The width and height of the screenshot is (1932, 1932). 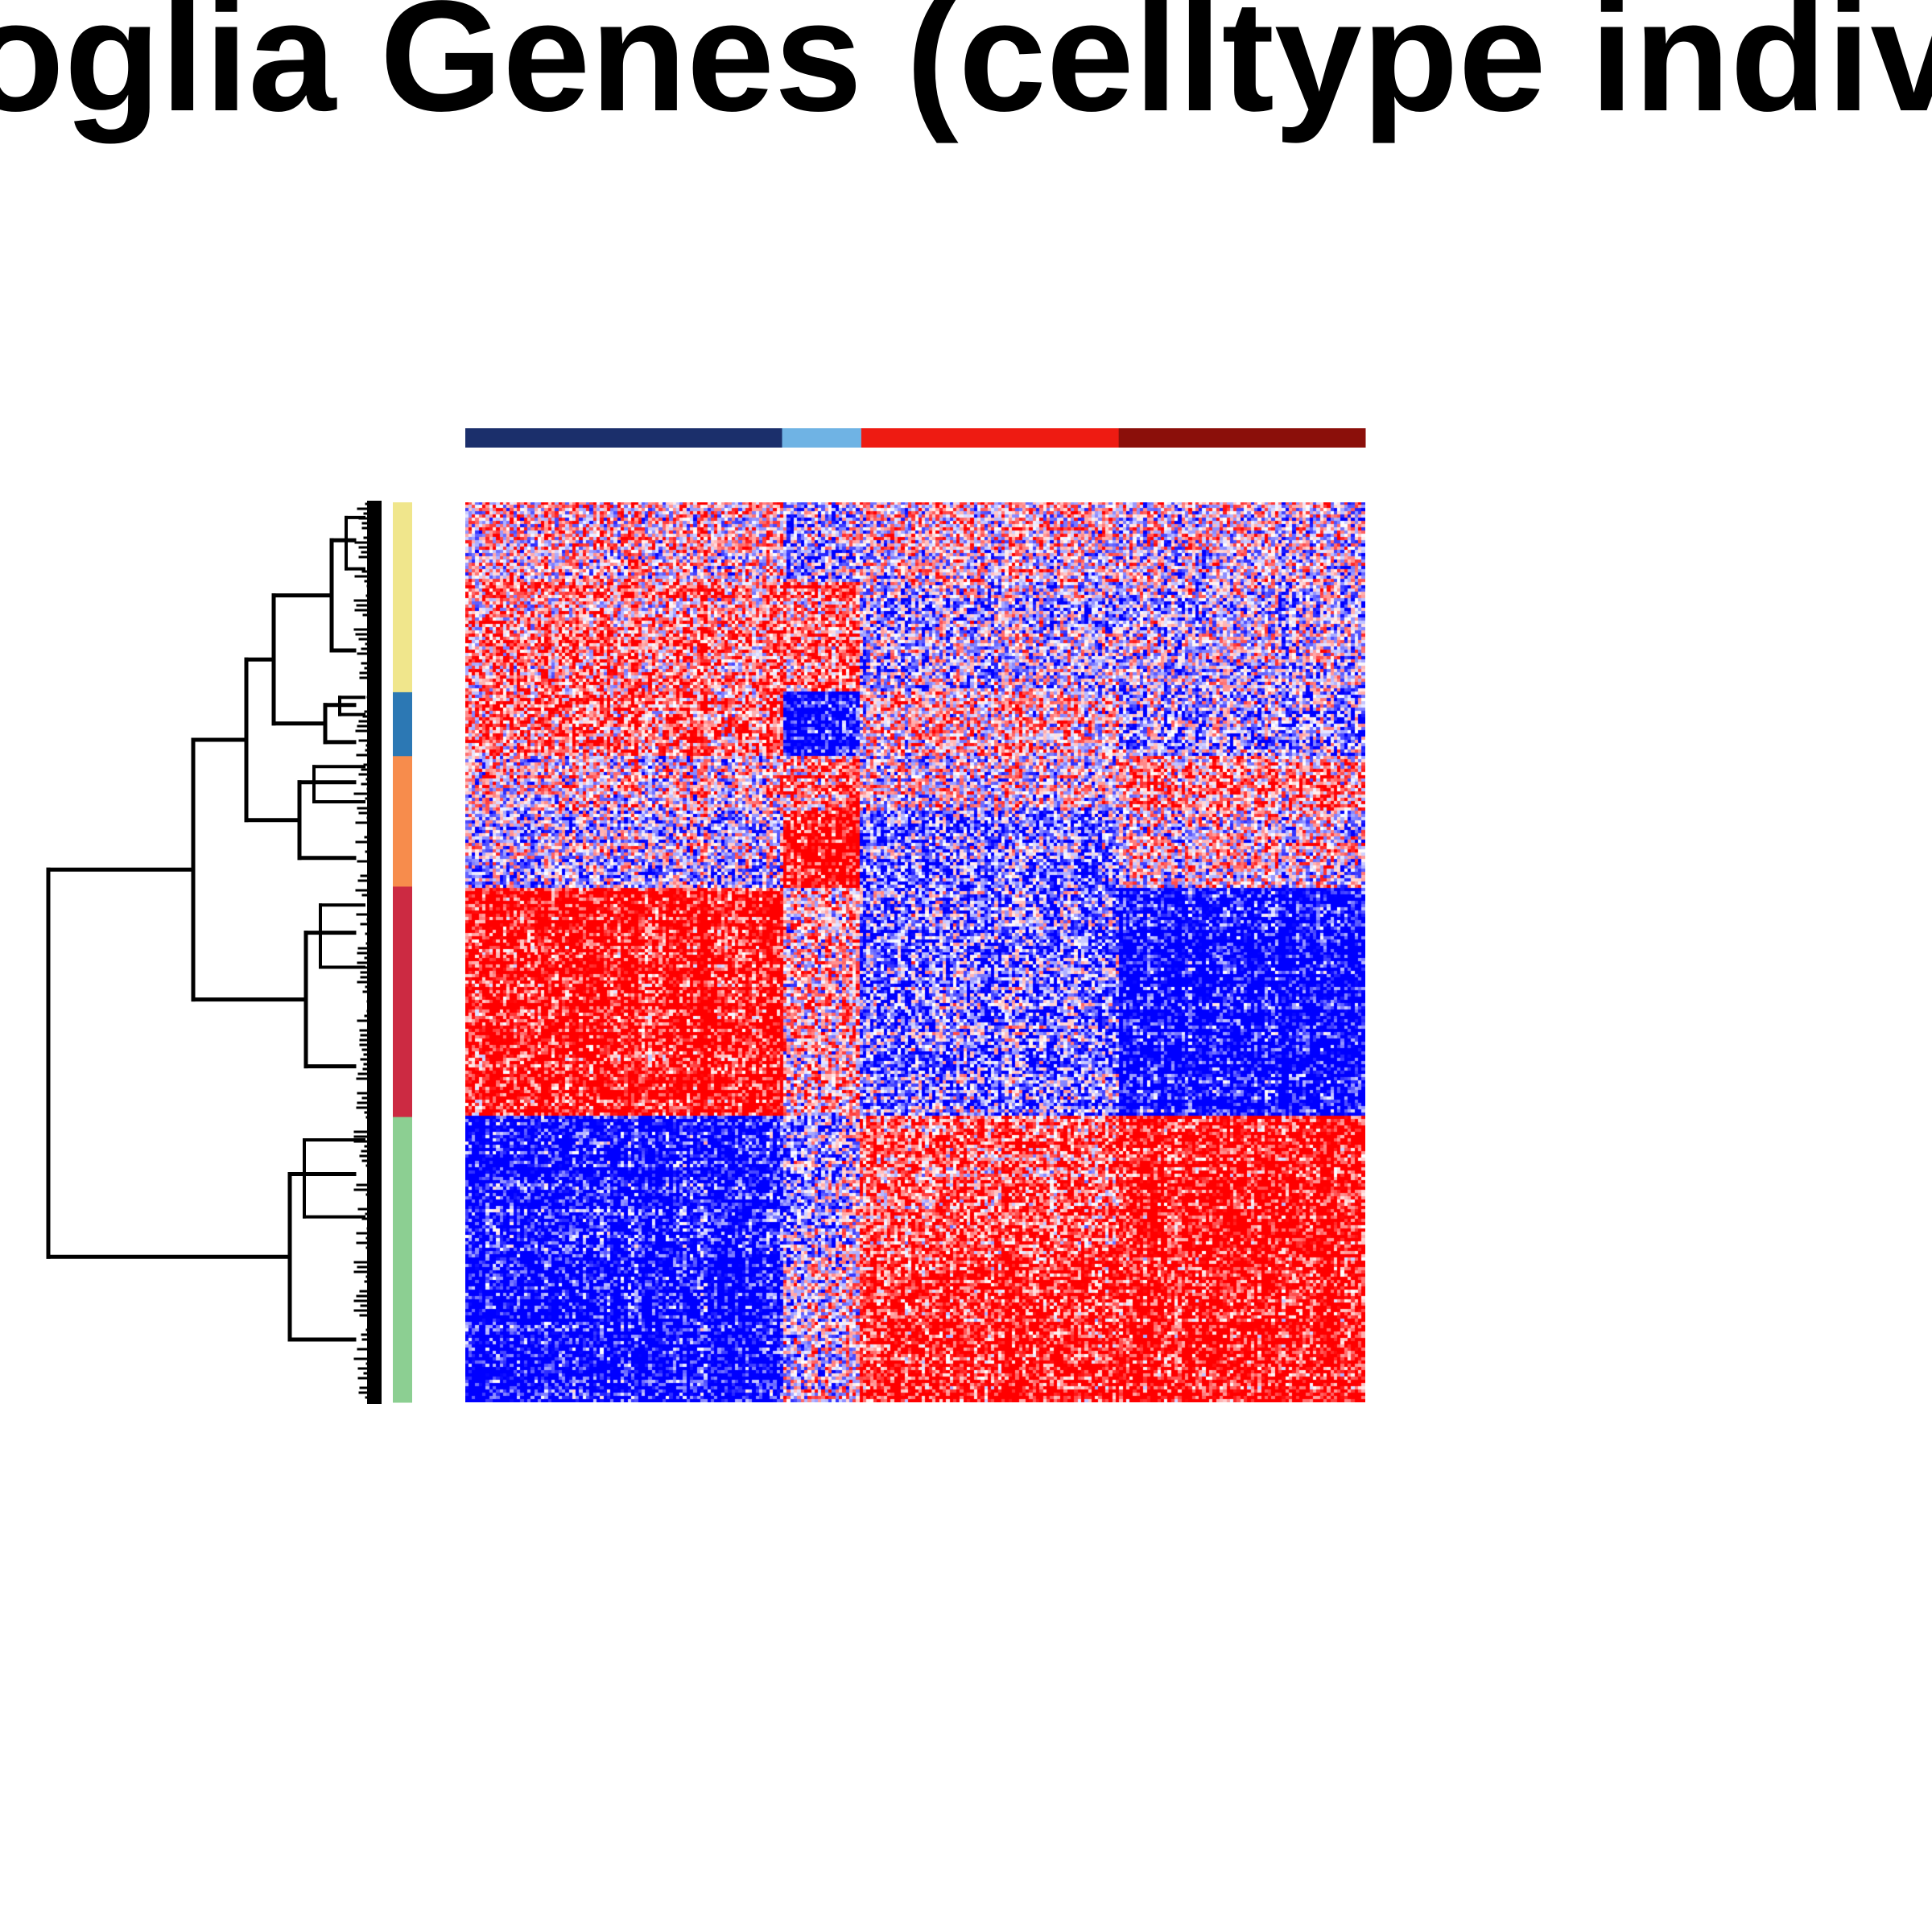 I want to click on column-annotation-bar, so click(x=915, y=438).